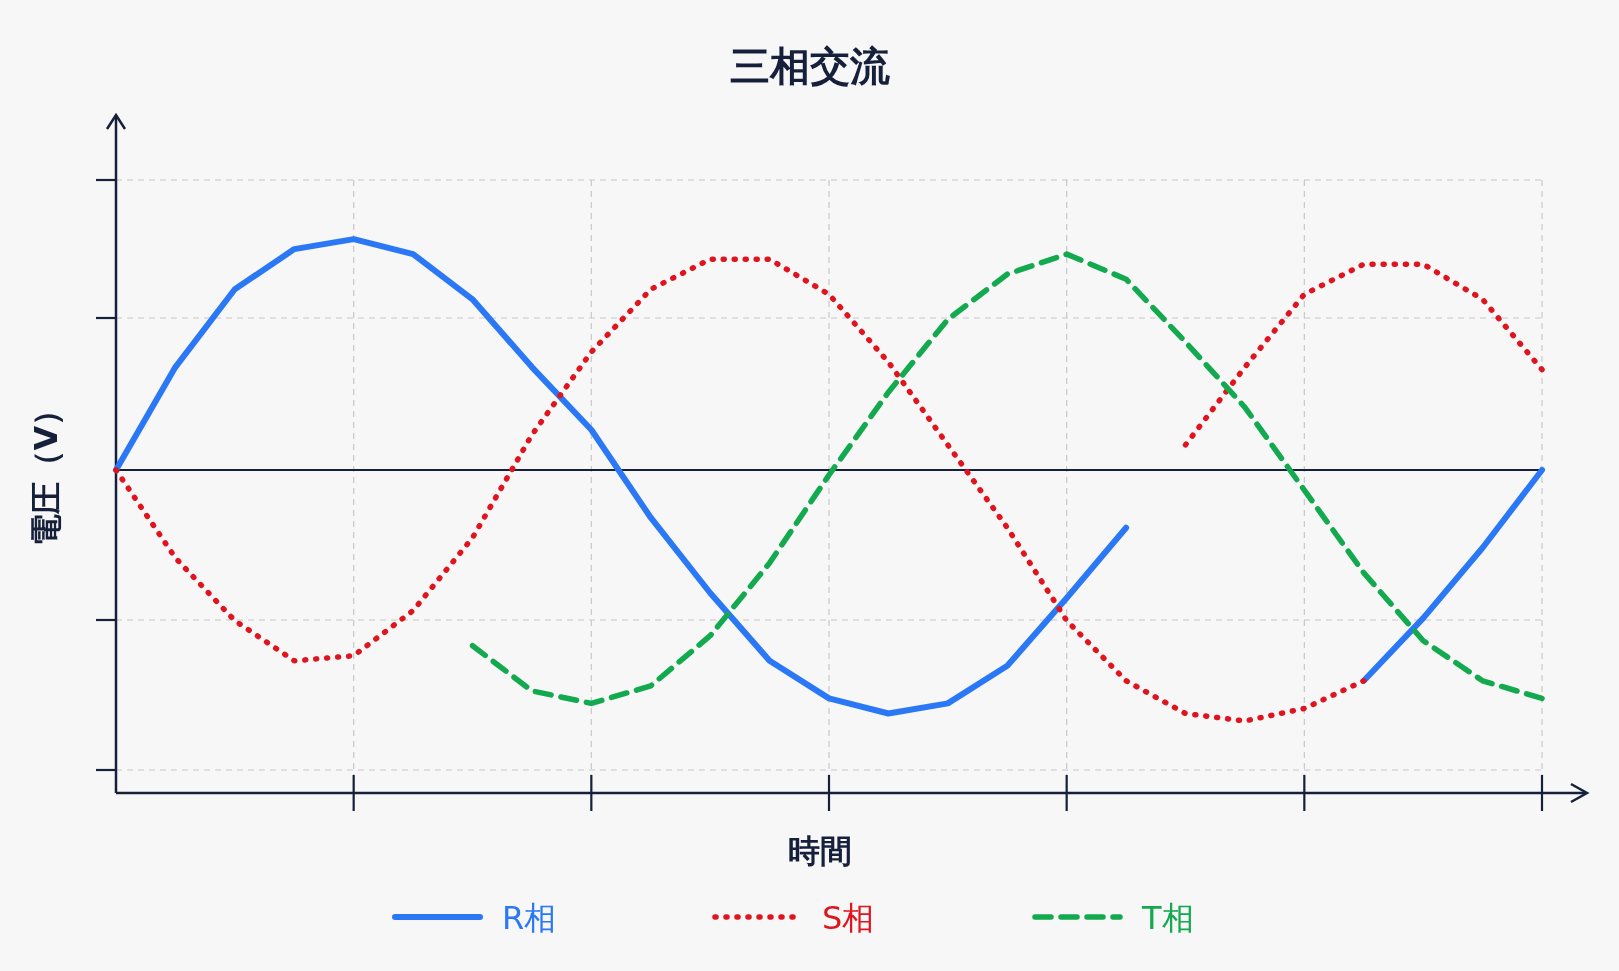 The width and height of the screenshot is (1619, 971). What do you see at coordinates (848, 918) in the screenshot?
I see `legend-label: S相` at bounding box center [848, 918].